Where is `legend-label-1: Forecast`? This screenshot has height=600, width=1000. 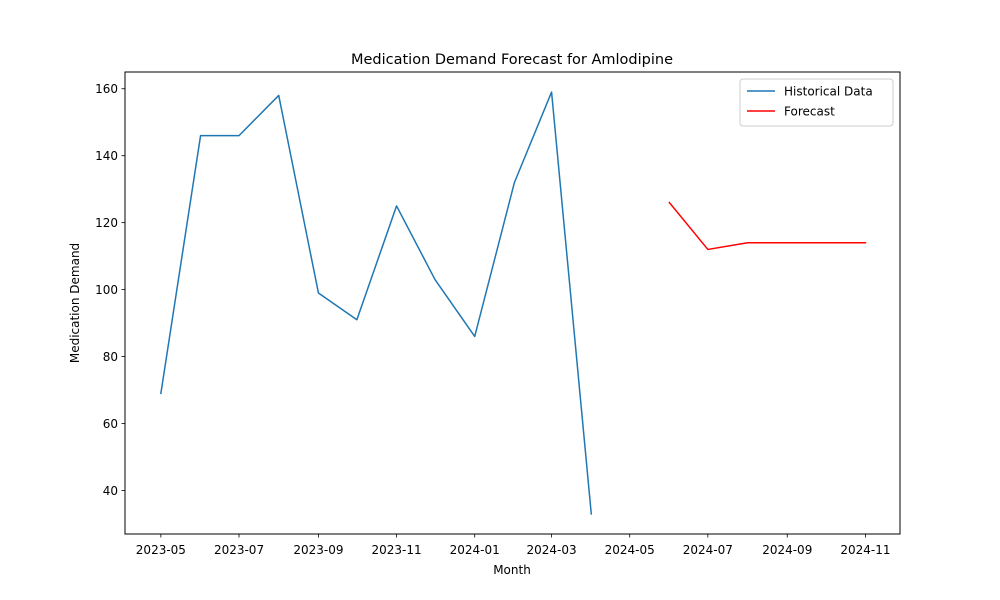 legend-label-1: Forecast is located at coordinates (809, 112).